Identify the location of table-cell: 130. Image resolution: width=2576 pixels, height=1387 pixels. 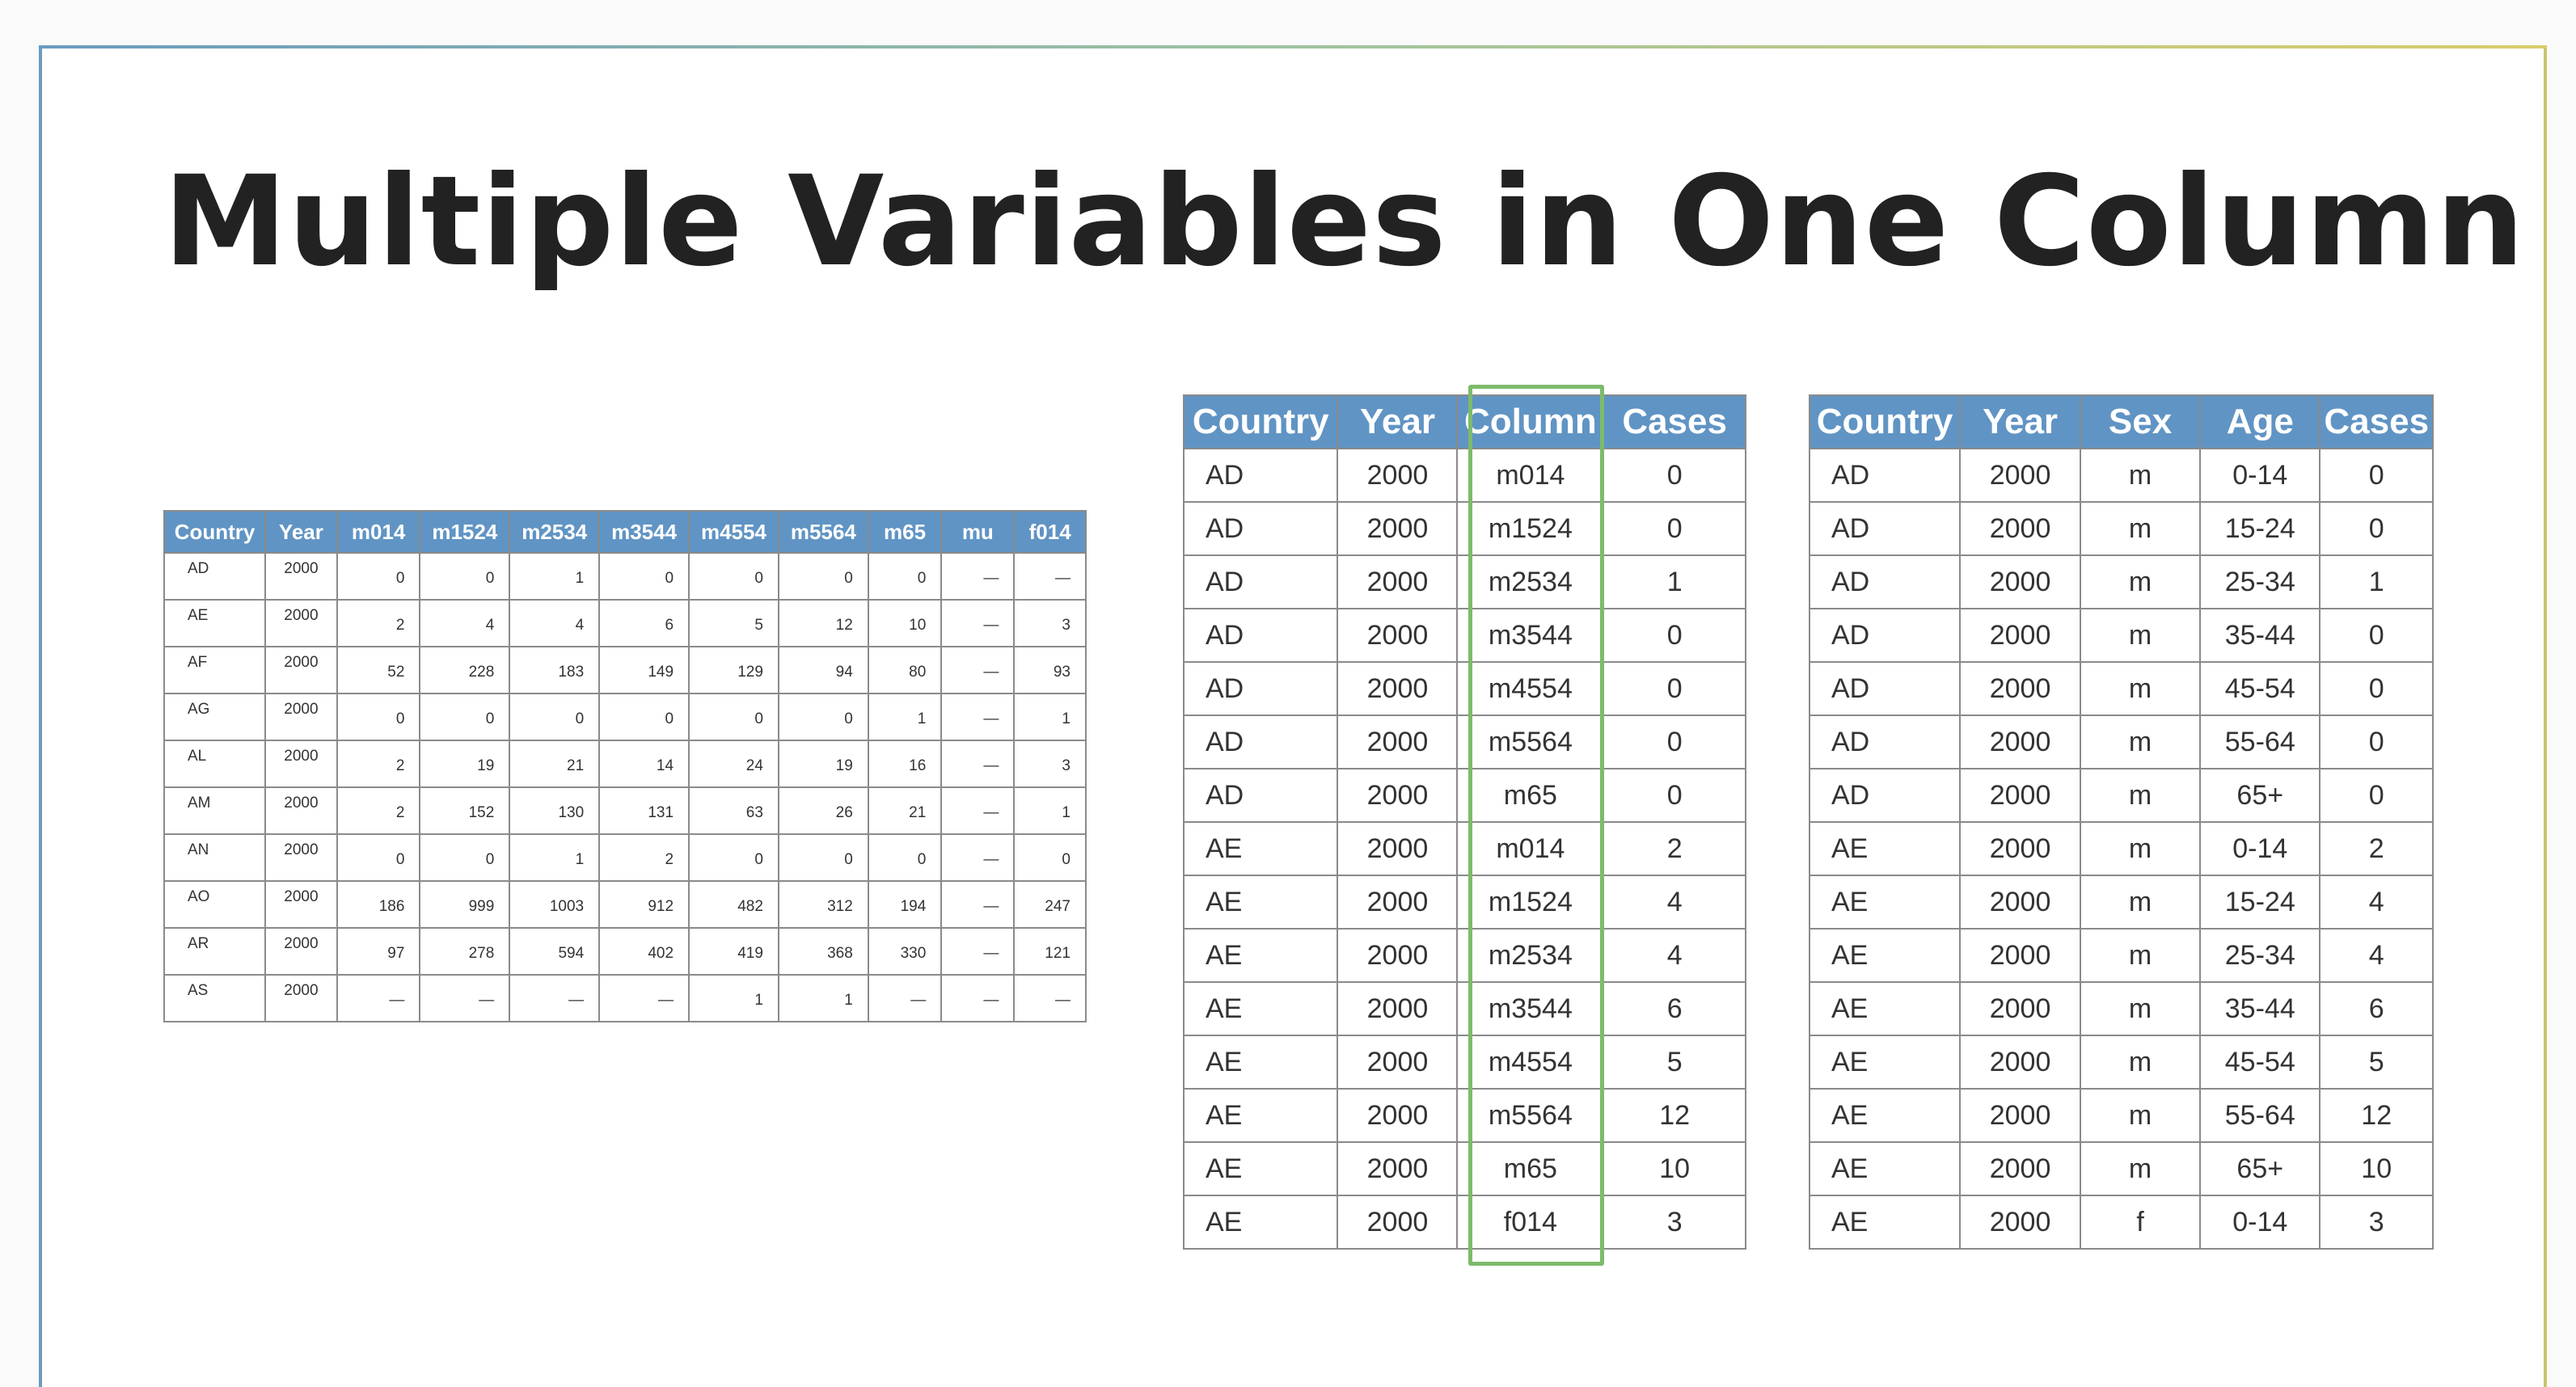
(555, 810).